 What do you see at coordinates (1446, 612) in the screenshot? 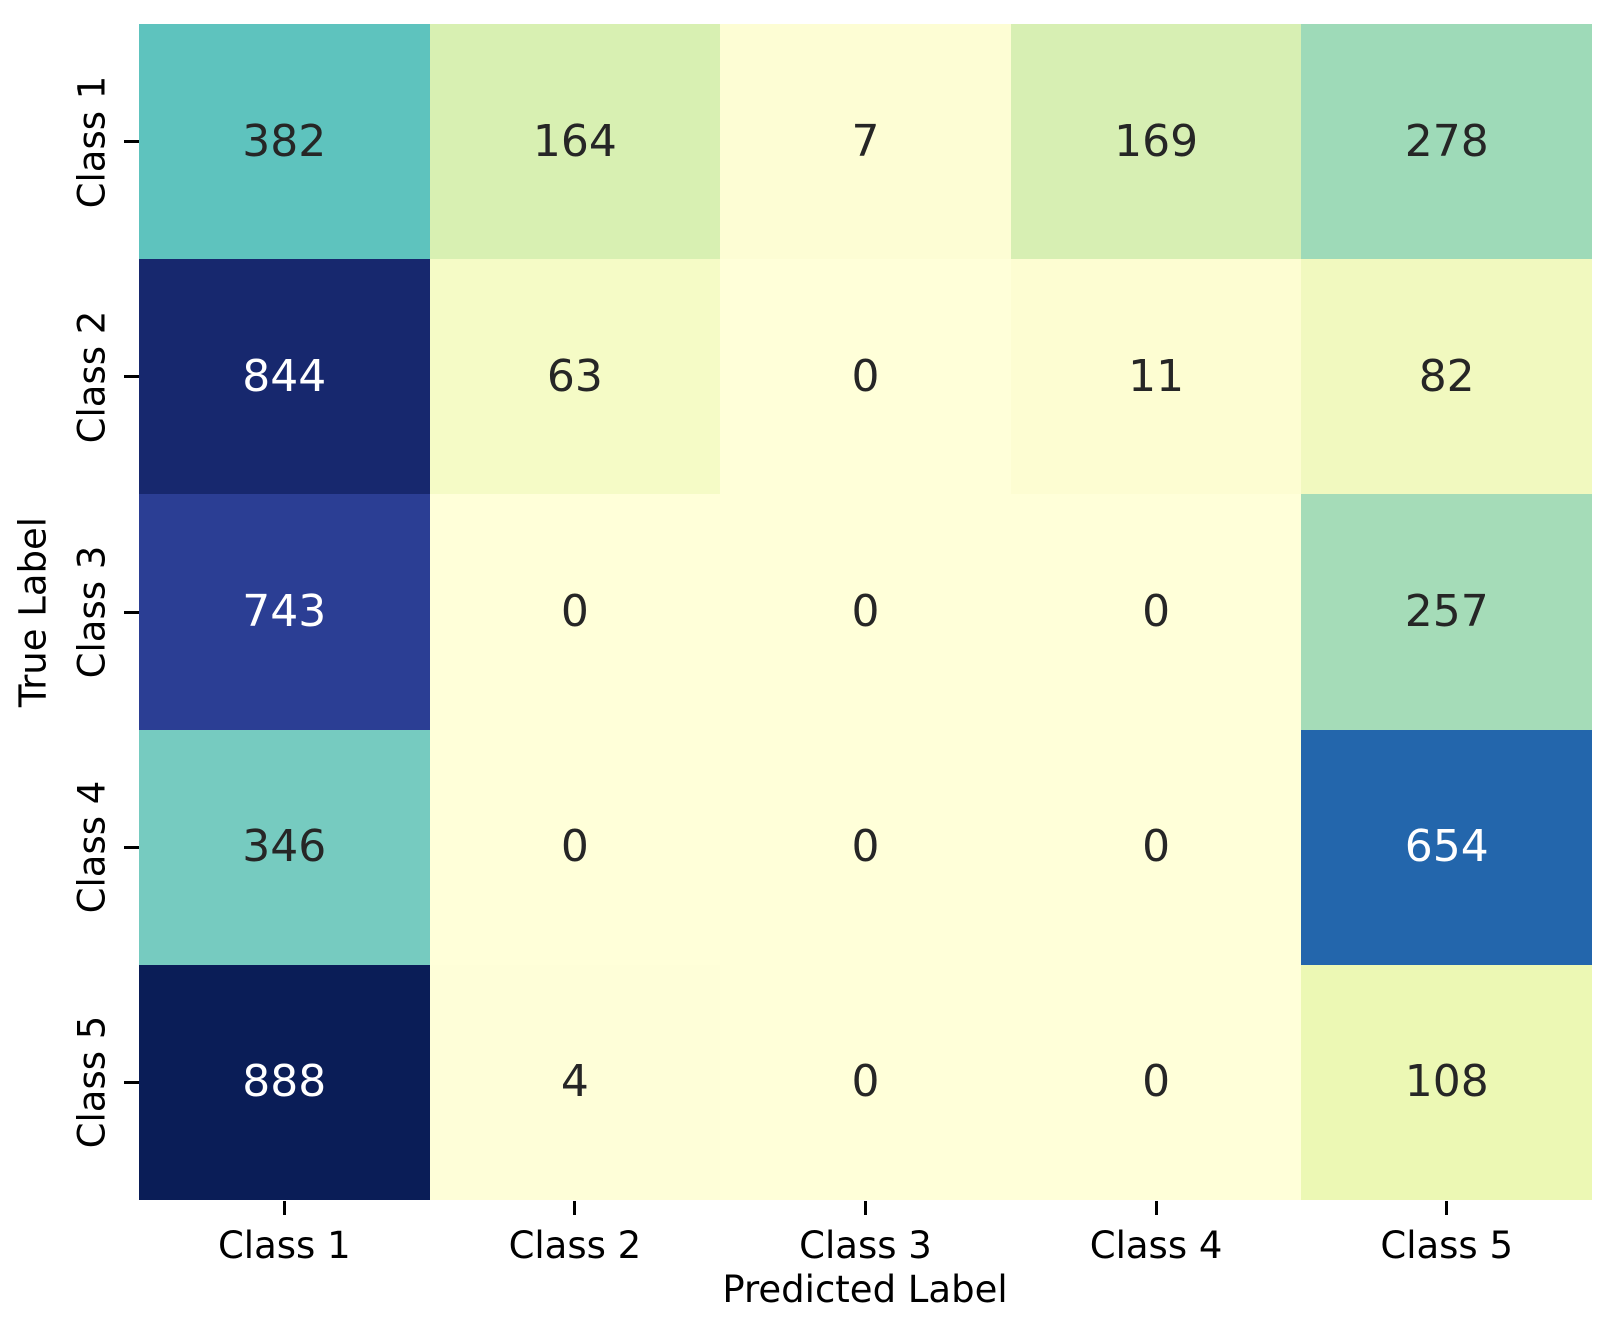
I see `heatmap-cell-r3c5: 257` at bounding box center [1446, 612].